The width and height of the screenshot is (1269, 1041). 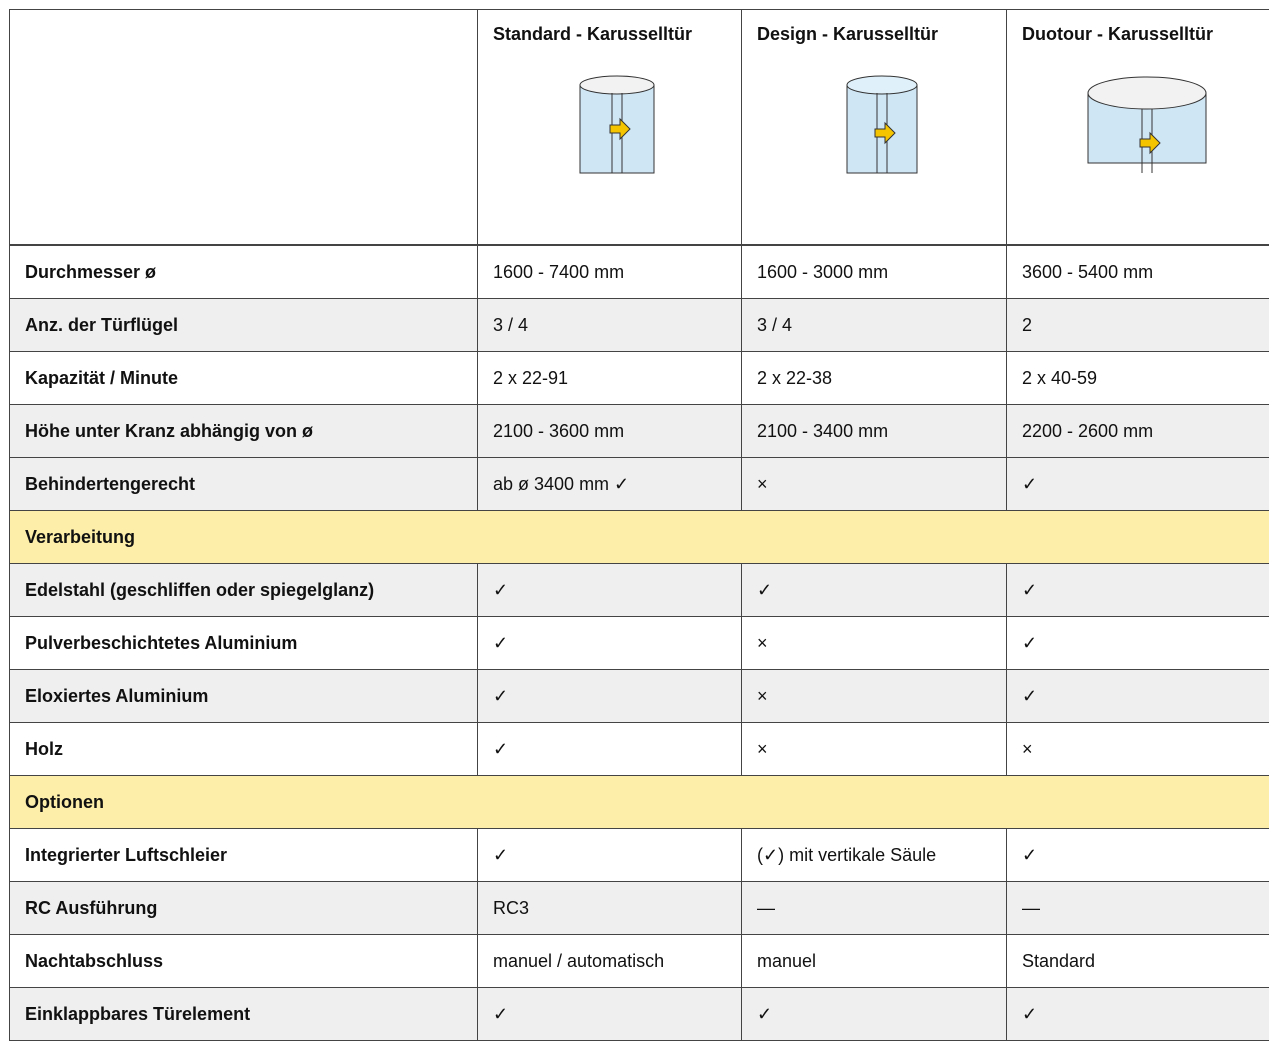 What do you see at coordinates (592, 34) in the screenshot?
I see `column-title: Standard - Karusselltür` at bounding box center [592, 34].